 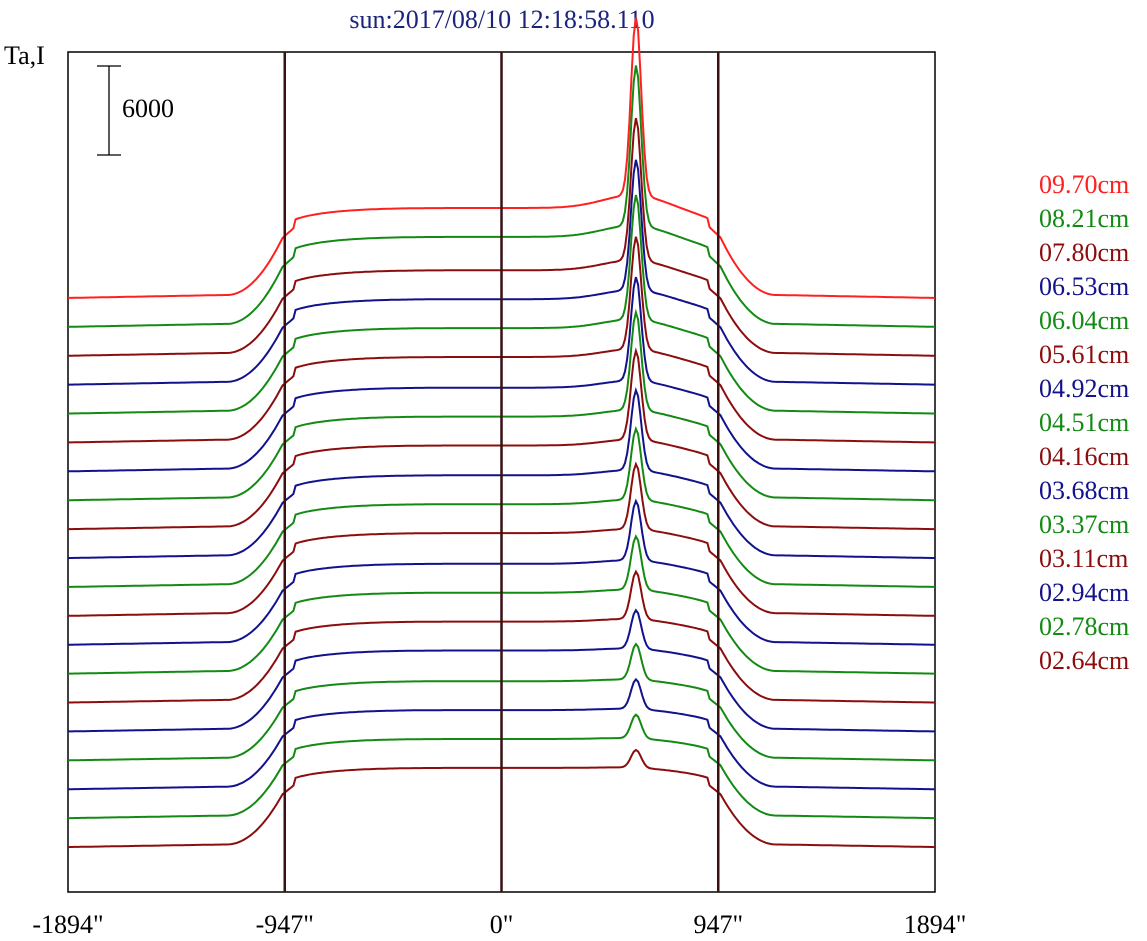 What do you see at coordinates (1084, 218) in the screenshot?
I see `legend-entry: 08.21cm` at bounding box center [1084, 218].